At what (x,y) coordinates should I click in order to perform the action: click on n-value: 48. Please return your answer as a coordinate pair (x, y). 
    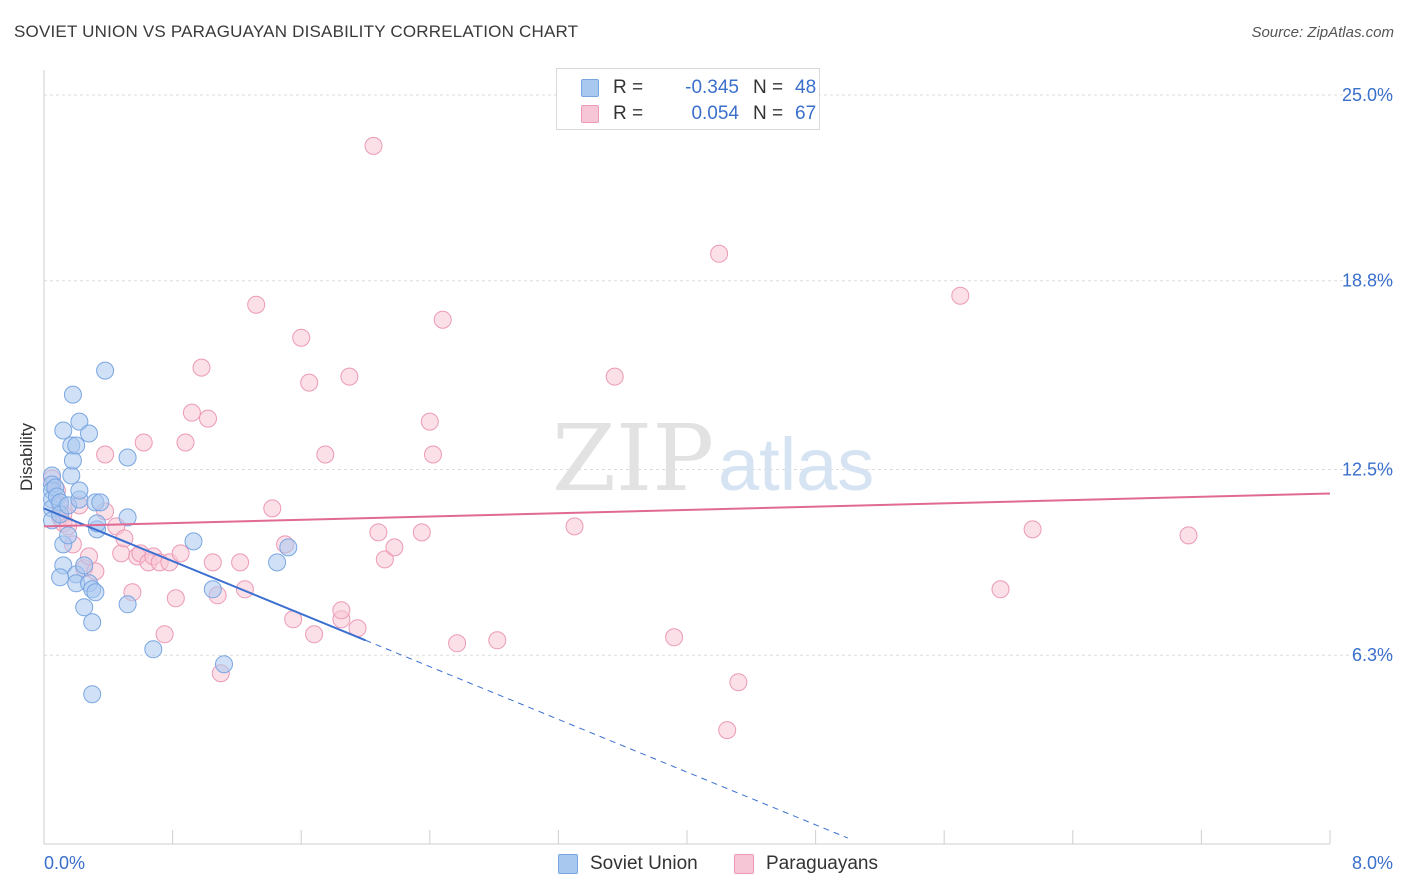
    Looking at the image, I should click on (806, 87).